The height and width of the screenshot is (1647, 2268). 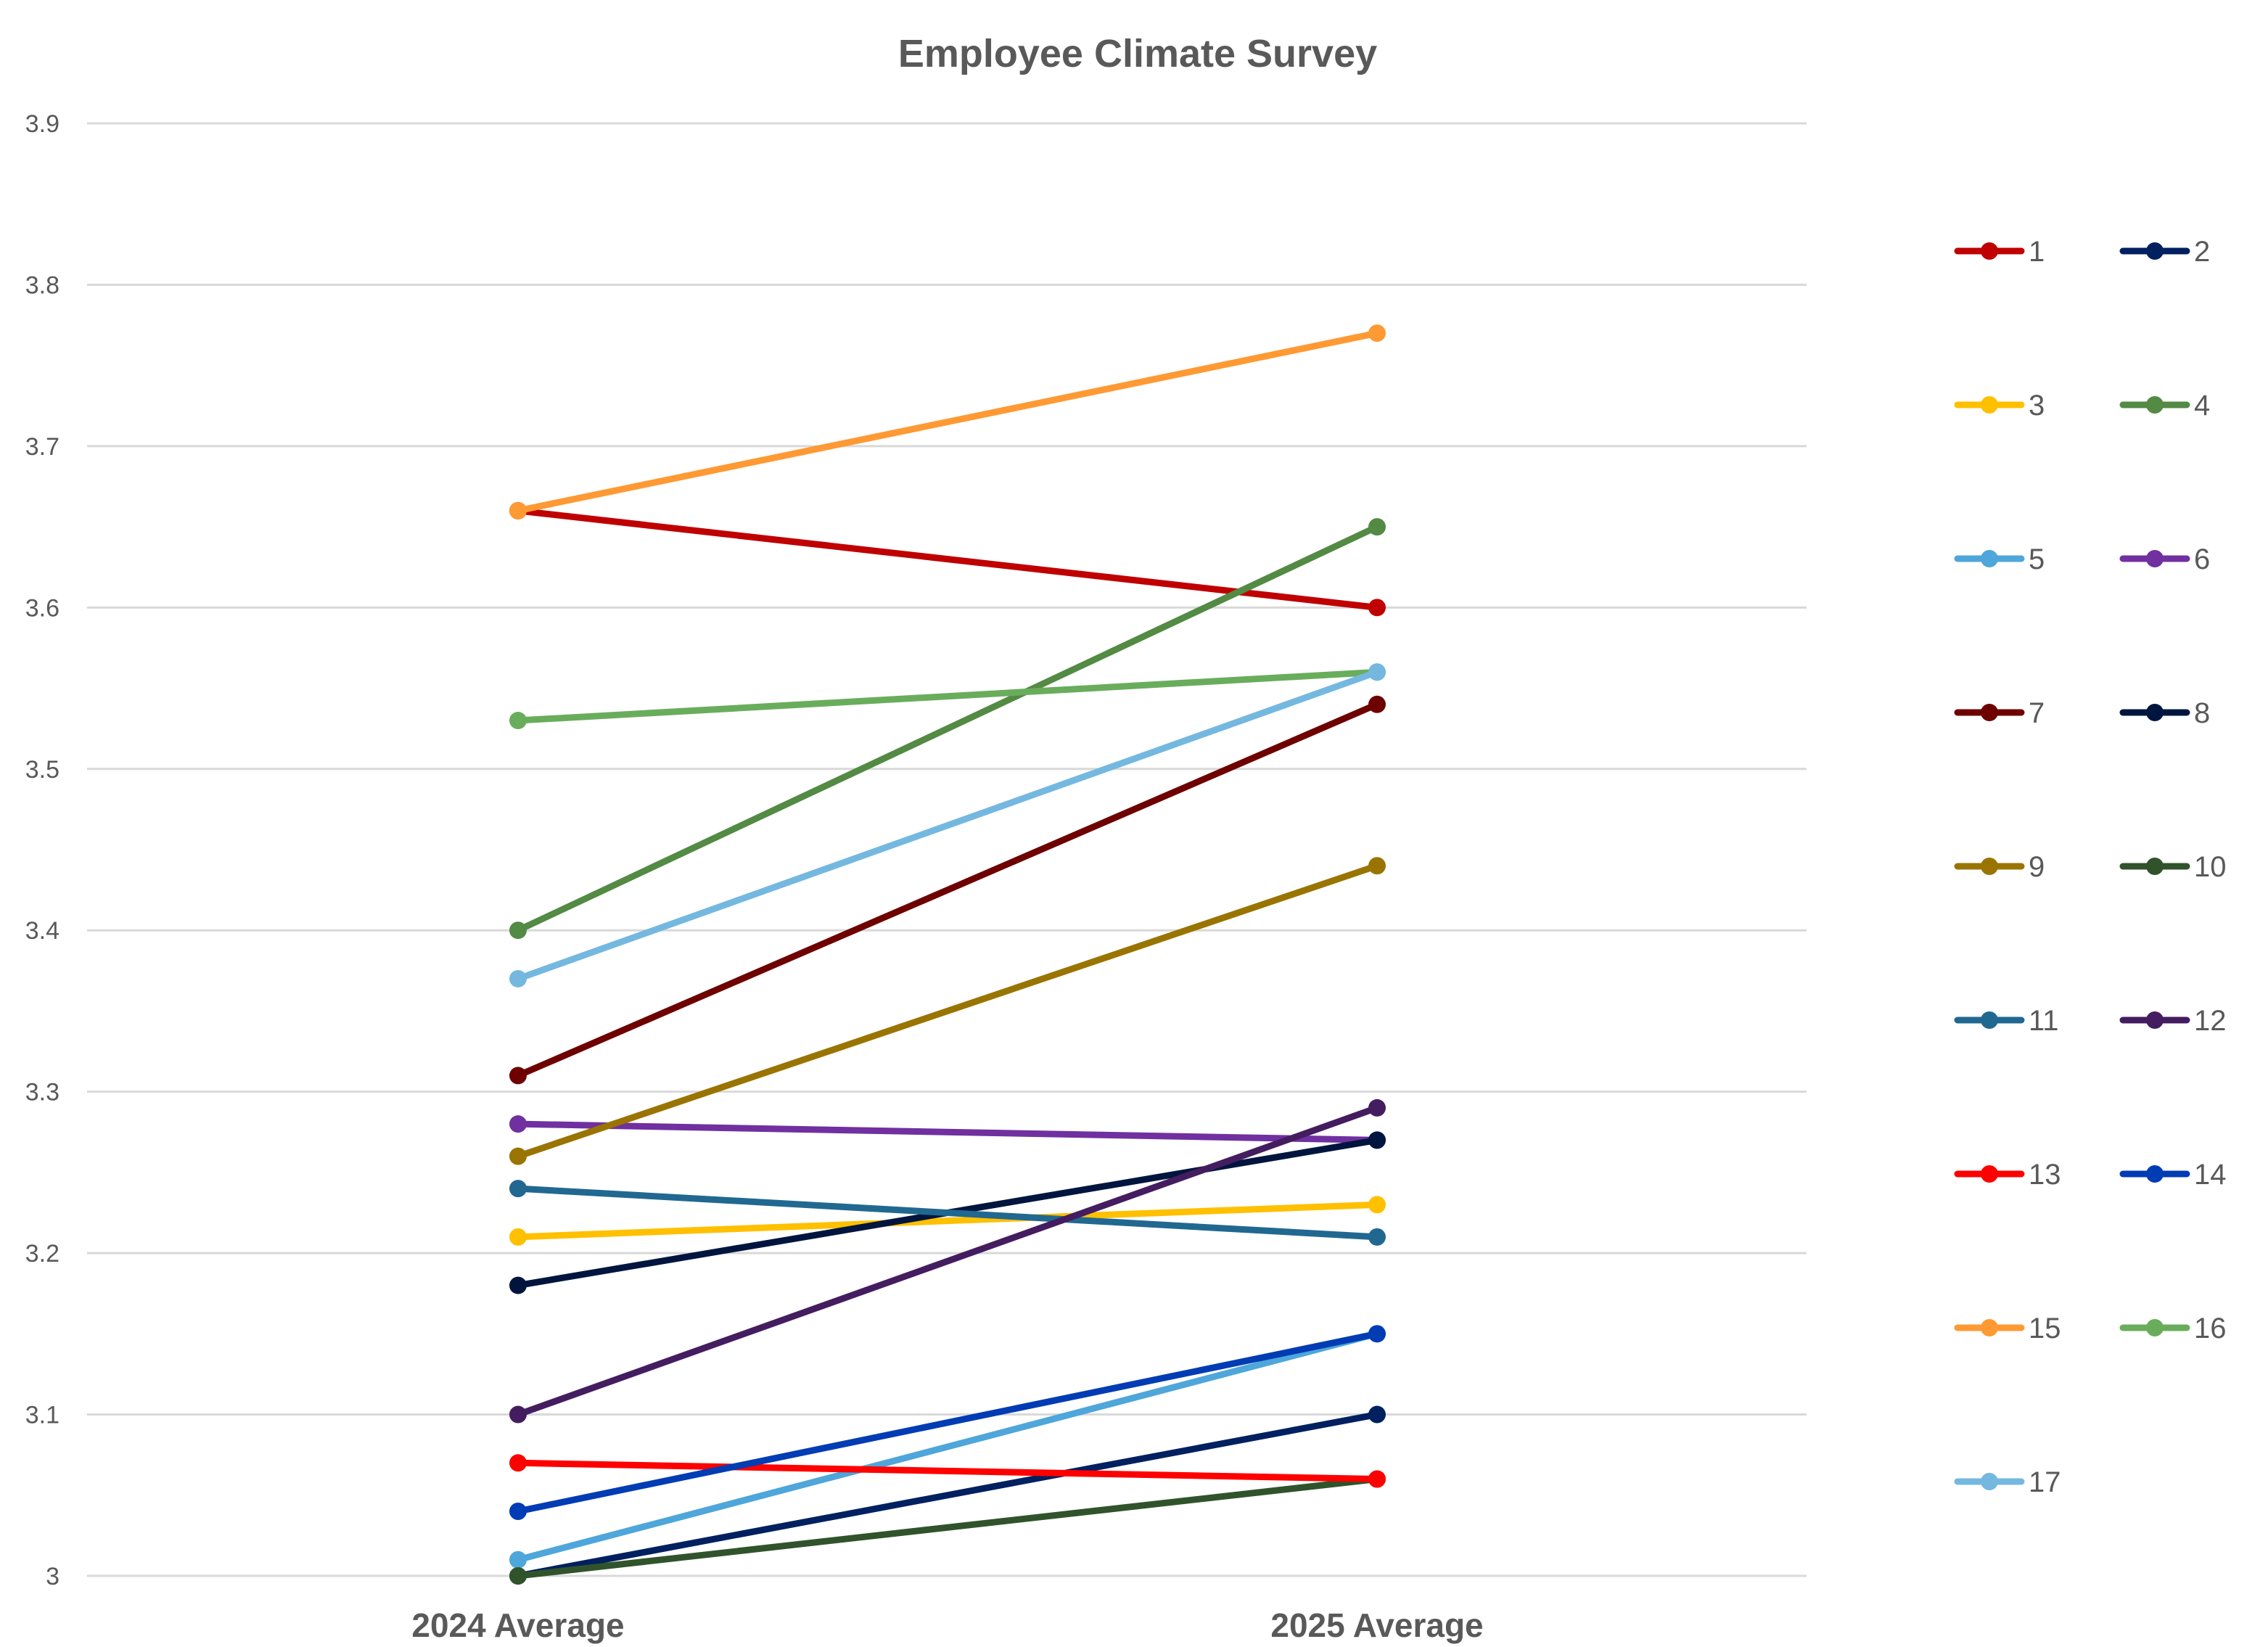 I want to click on y-tick-label: 3.4, so click(x=42, y=931).